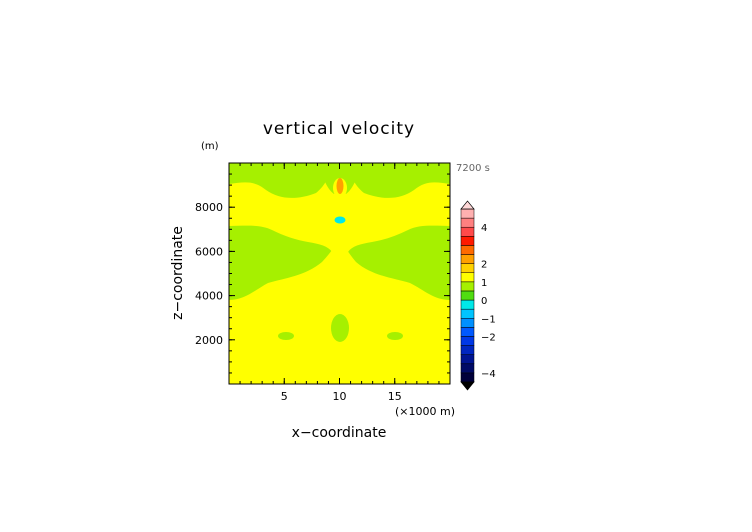 The height and width of the screenshot is (532, 752). Describe the element at coordinates (209, 296) in the screenshot. I see `y-tick-label: 4000` at that location.